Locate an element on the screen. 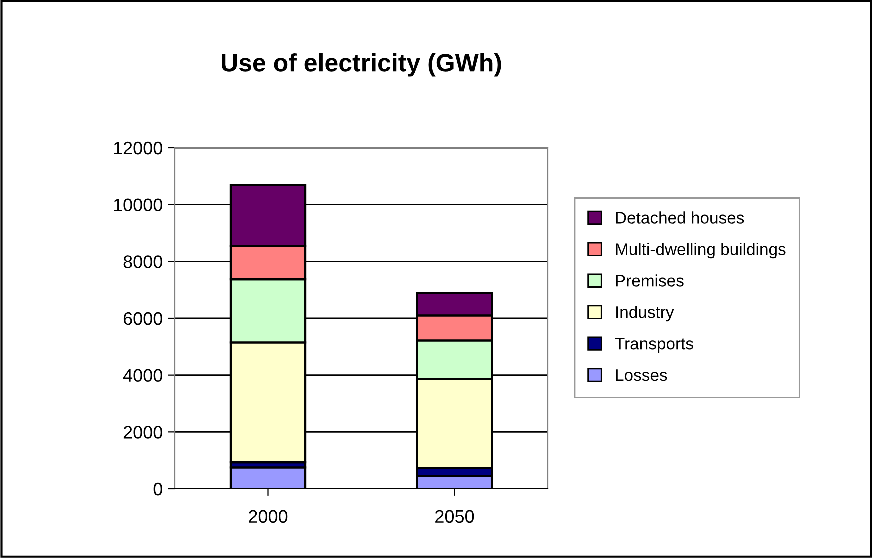 The image size is (873, 558). y-tick-label: 4000 is located at coordinates (142, 375).